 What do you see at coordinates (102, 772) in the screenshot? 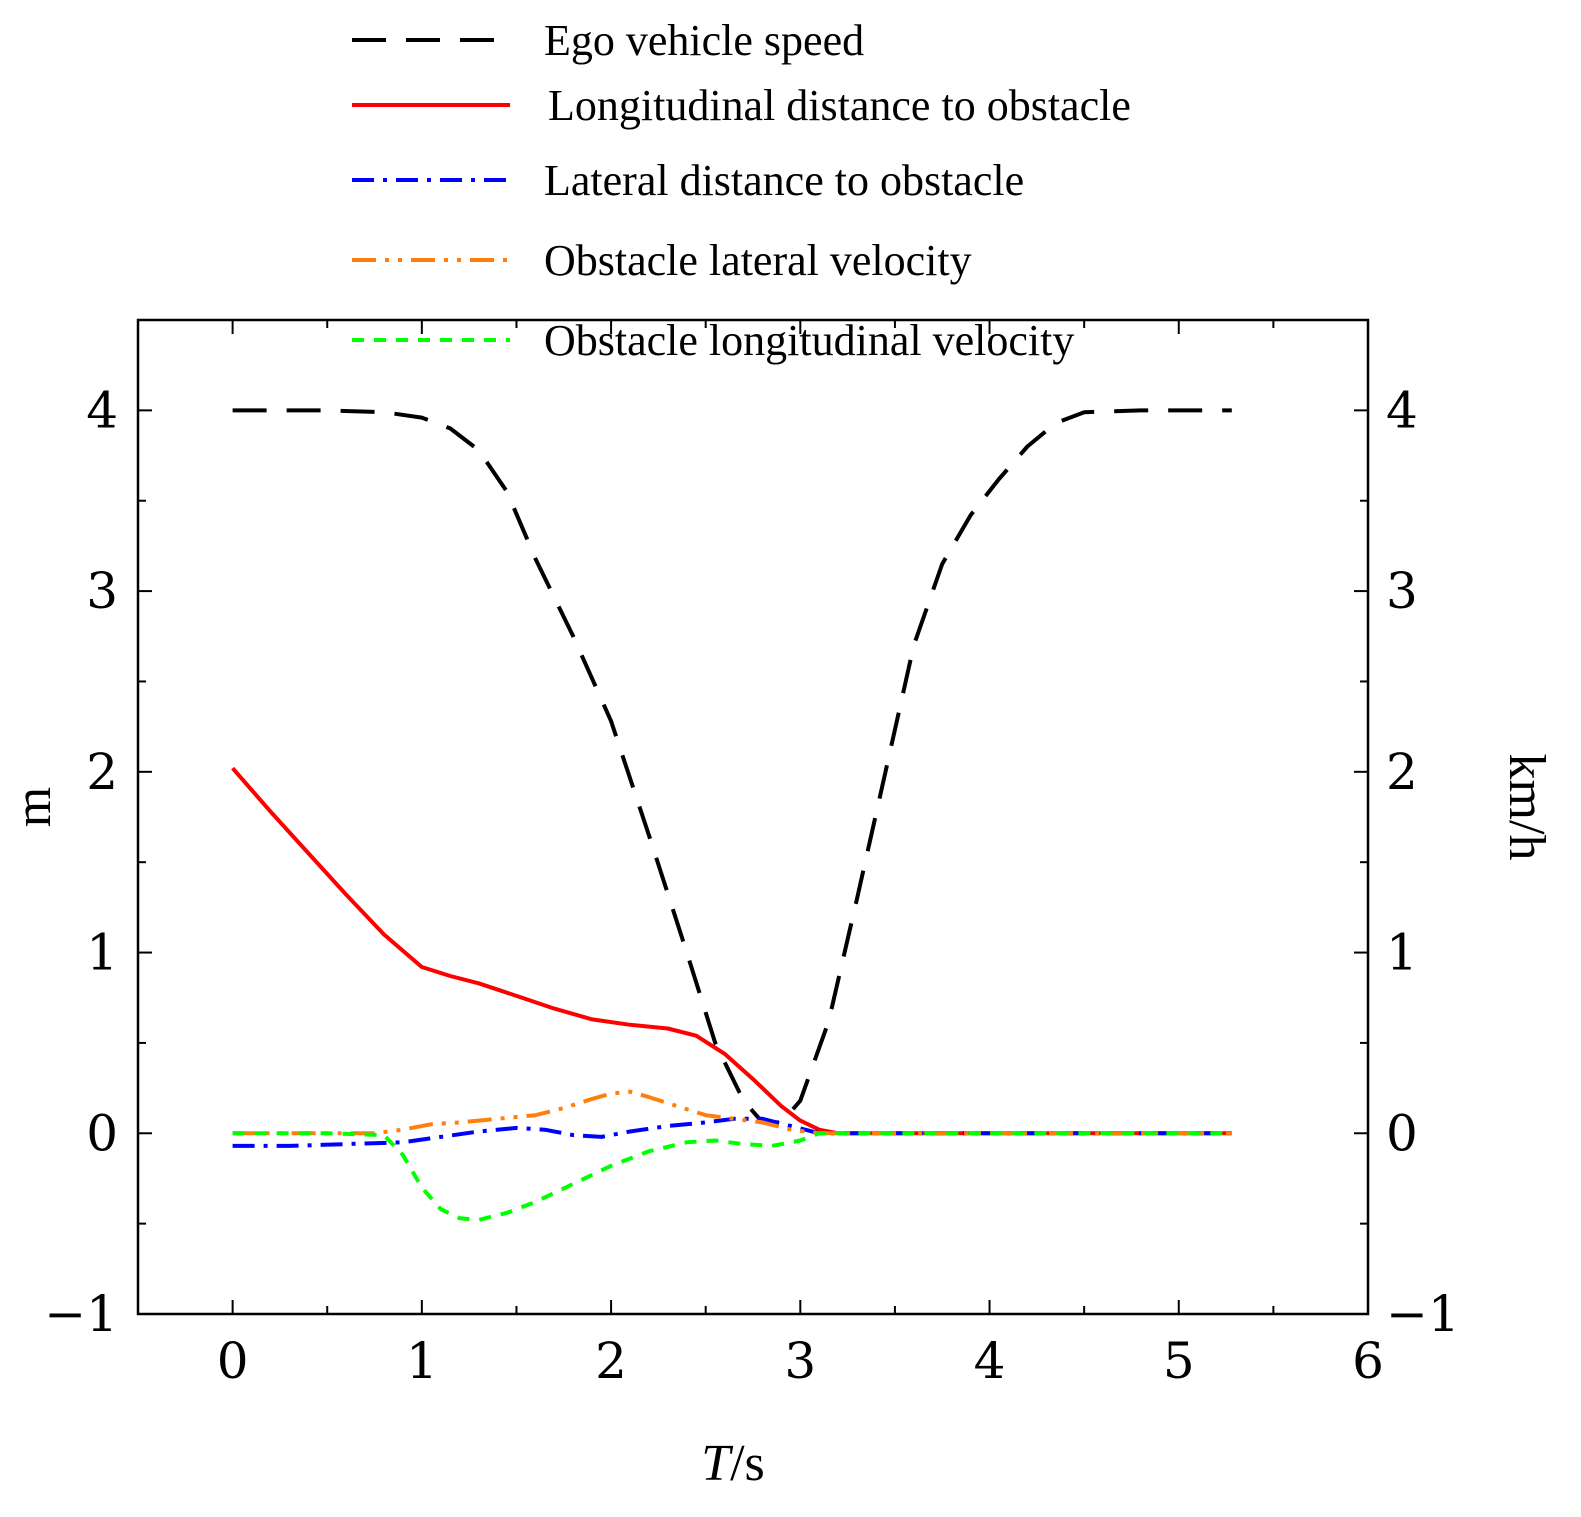
I see `y-tick-label-left: 2` at bounding box center [102, 772].